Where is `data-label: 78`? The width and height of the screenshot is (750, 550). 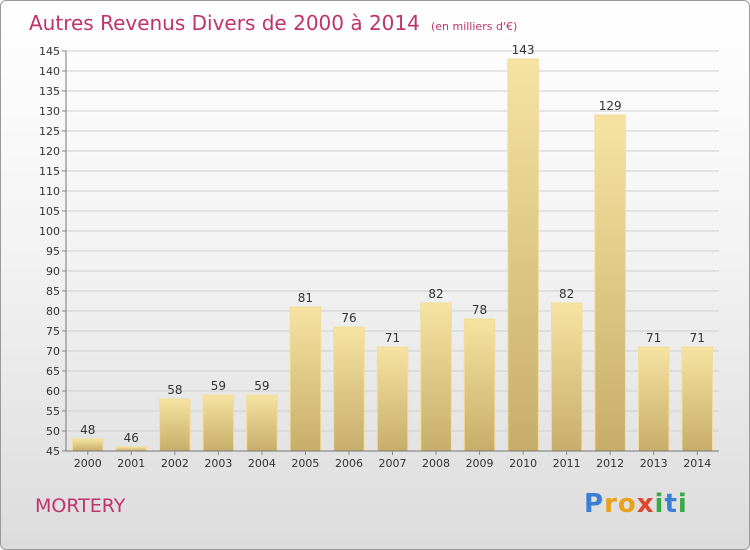
data-label: 78 is located at coordinates (479, 310).